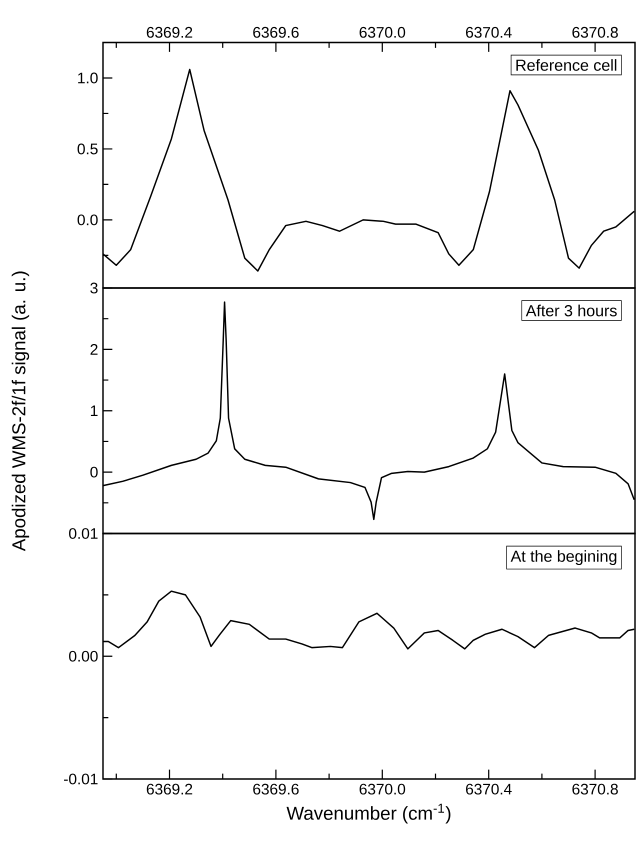 The width and height of the screenshot is (640, 853). Describe the element at coordinates (81, 779) in the screenshot. I see `y-tick-label: -0.01` at that location.